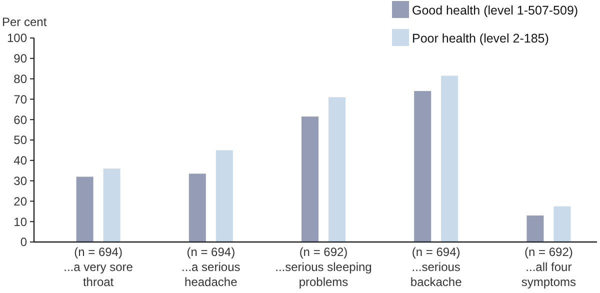 This screenshot has width=600, height=293. Describe the element at coordinates (21, 161) in the screenshot. I see `y-tick-label: 40` at that location.